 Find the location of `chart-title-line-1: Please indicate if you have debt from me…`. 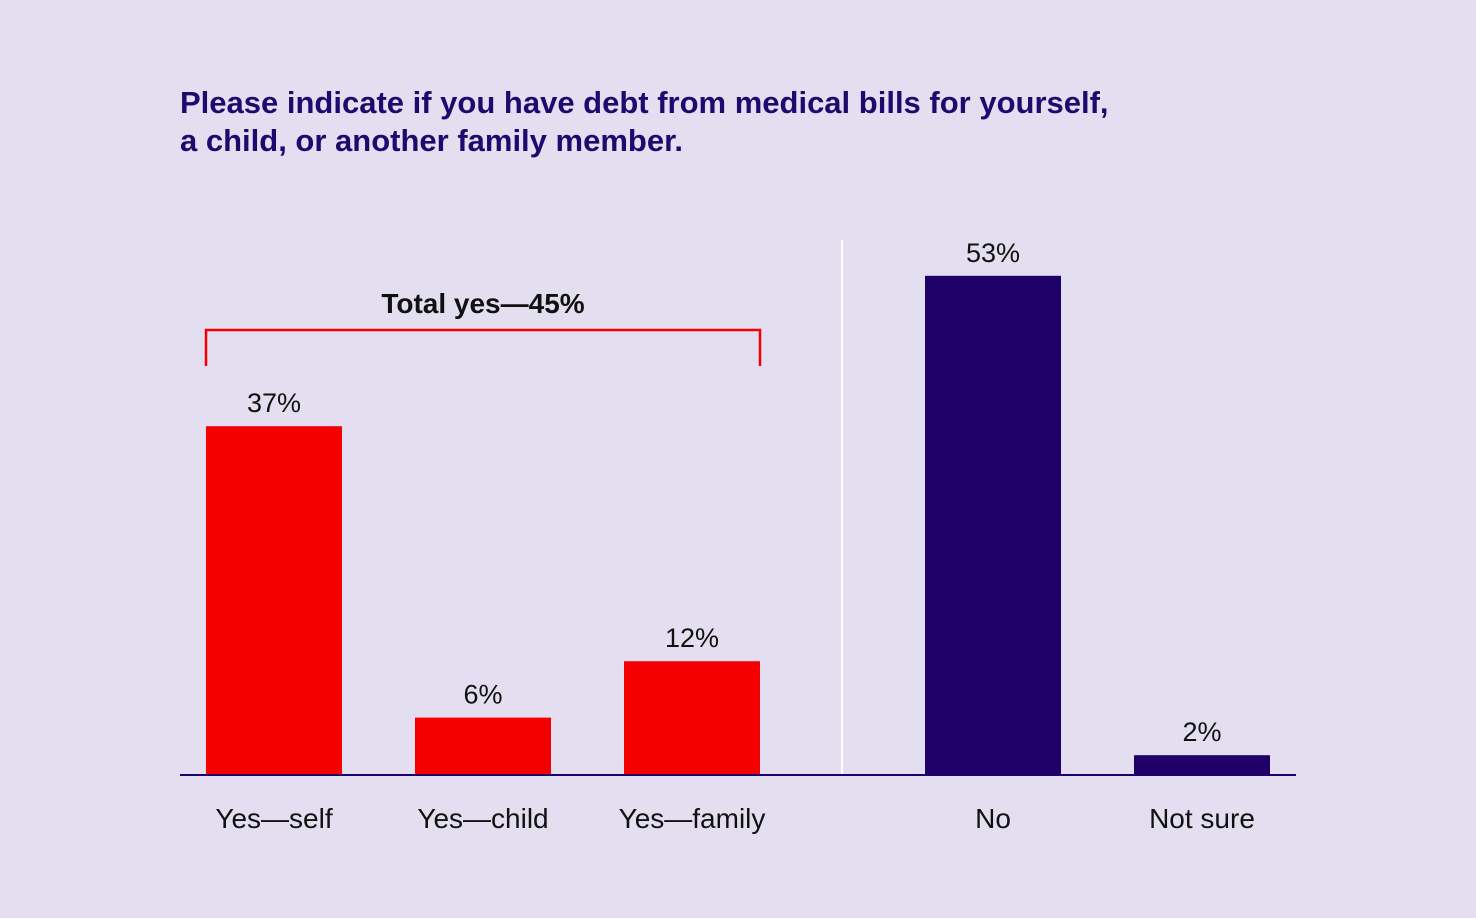

chart-title-line-1: Please indicate if you have debt from me… is located at coordinates (644, 102).